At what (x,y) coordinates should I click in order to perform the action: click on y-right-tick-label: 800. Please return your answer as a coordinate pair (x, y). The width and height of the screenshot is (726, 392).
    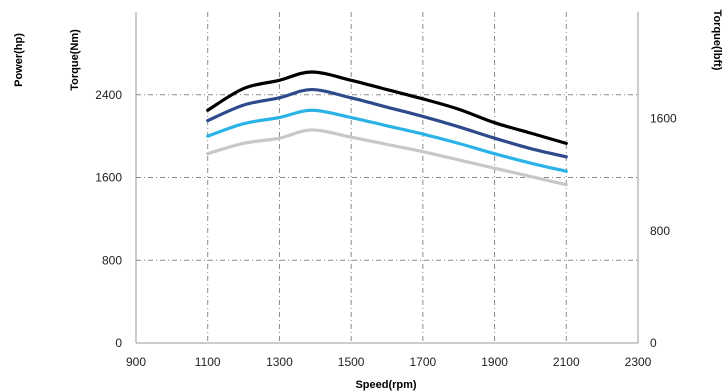
    Looking at the image, I should click on (660, 231).